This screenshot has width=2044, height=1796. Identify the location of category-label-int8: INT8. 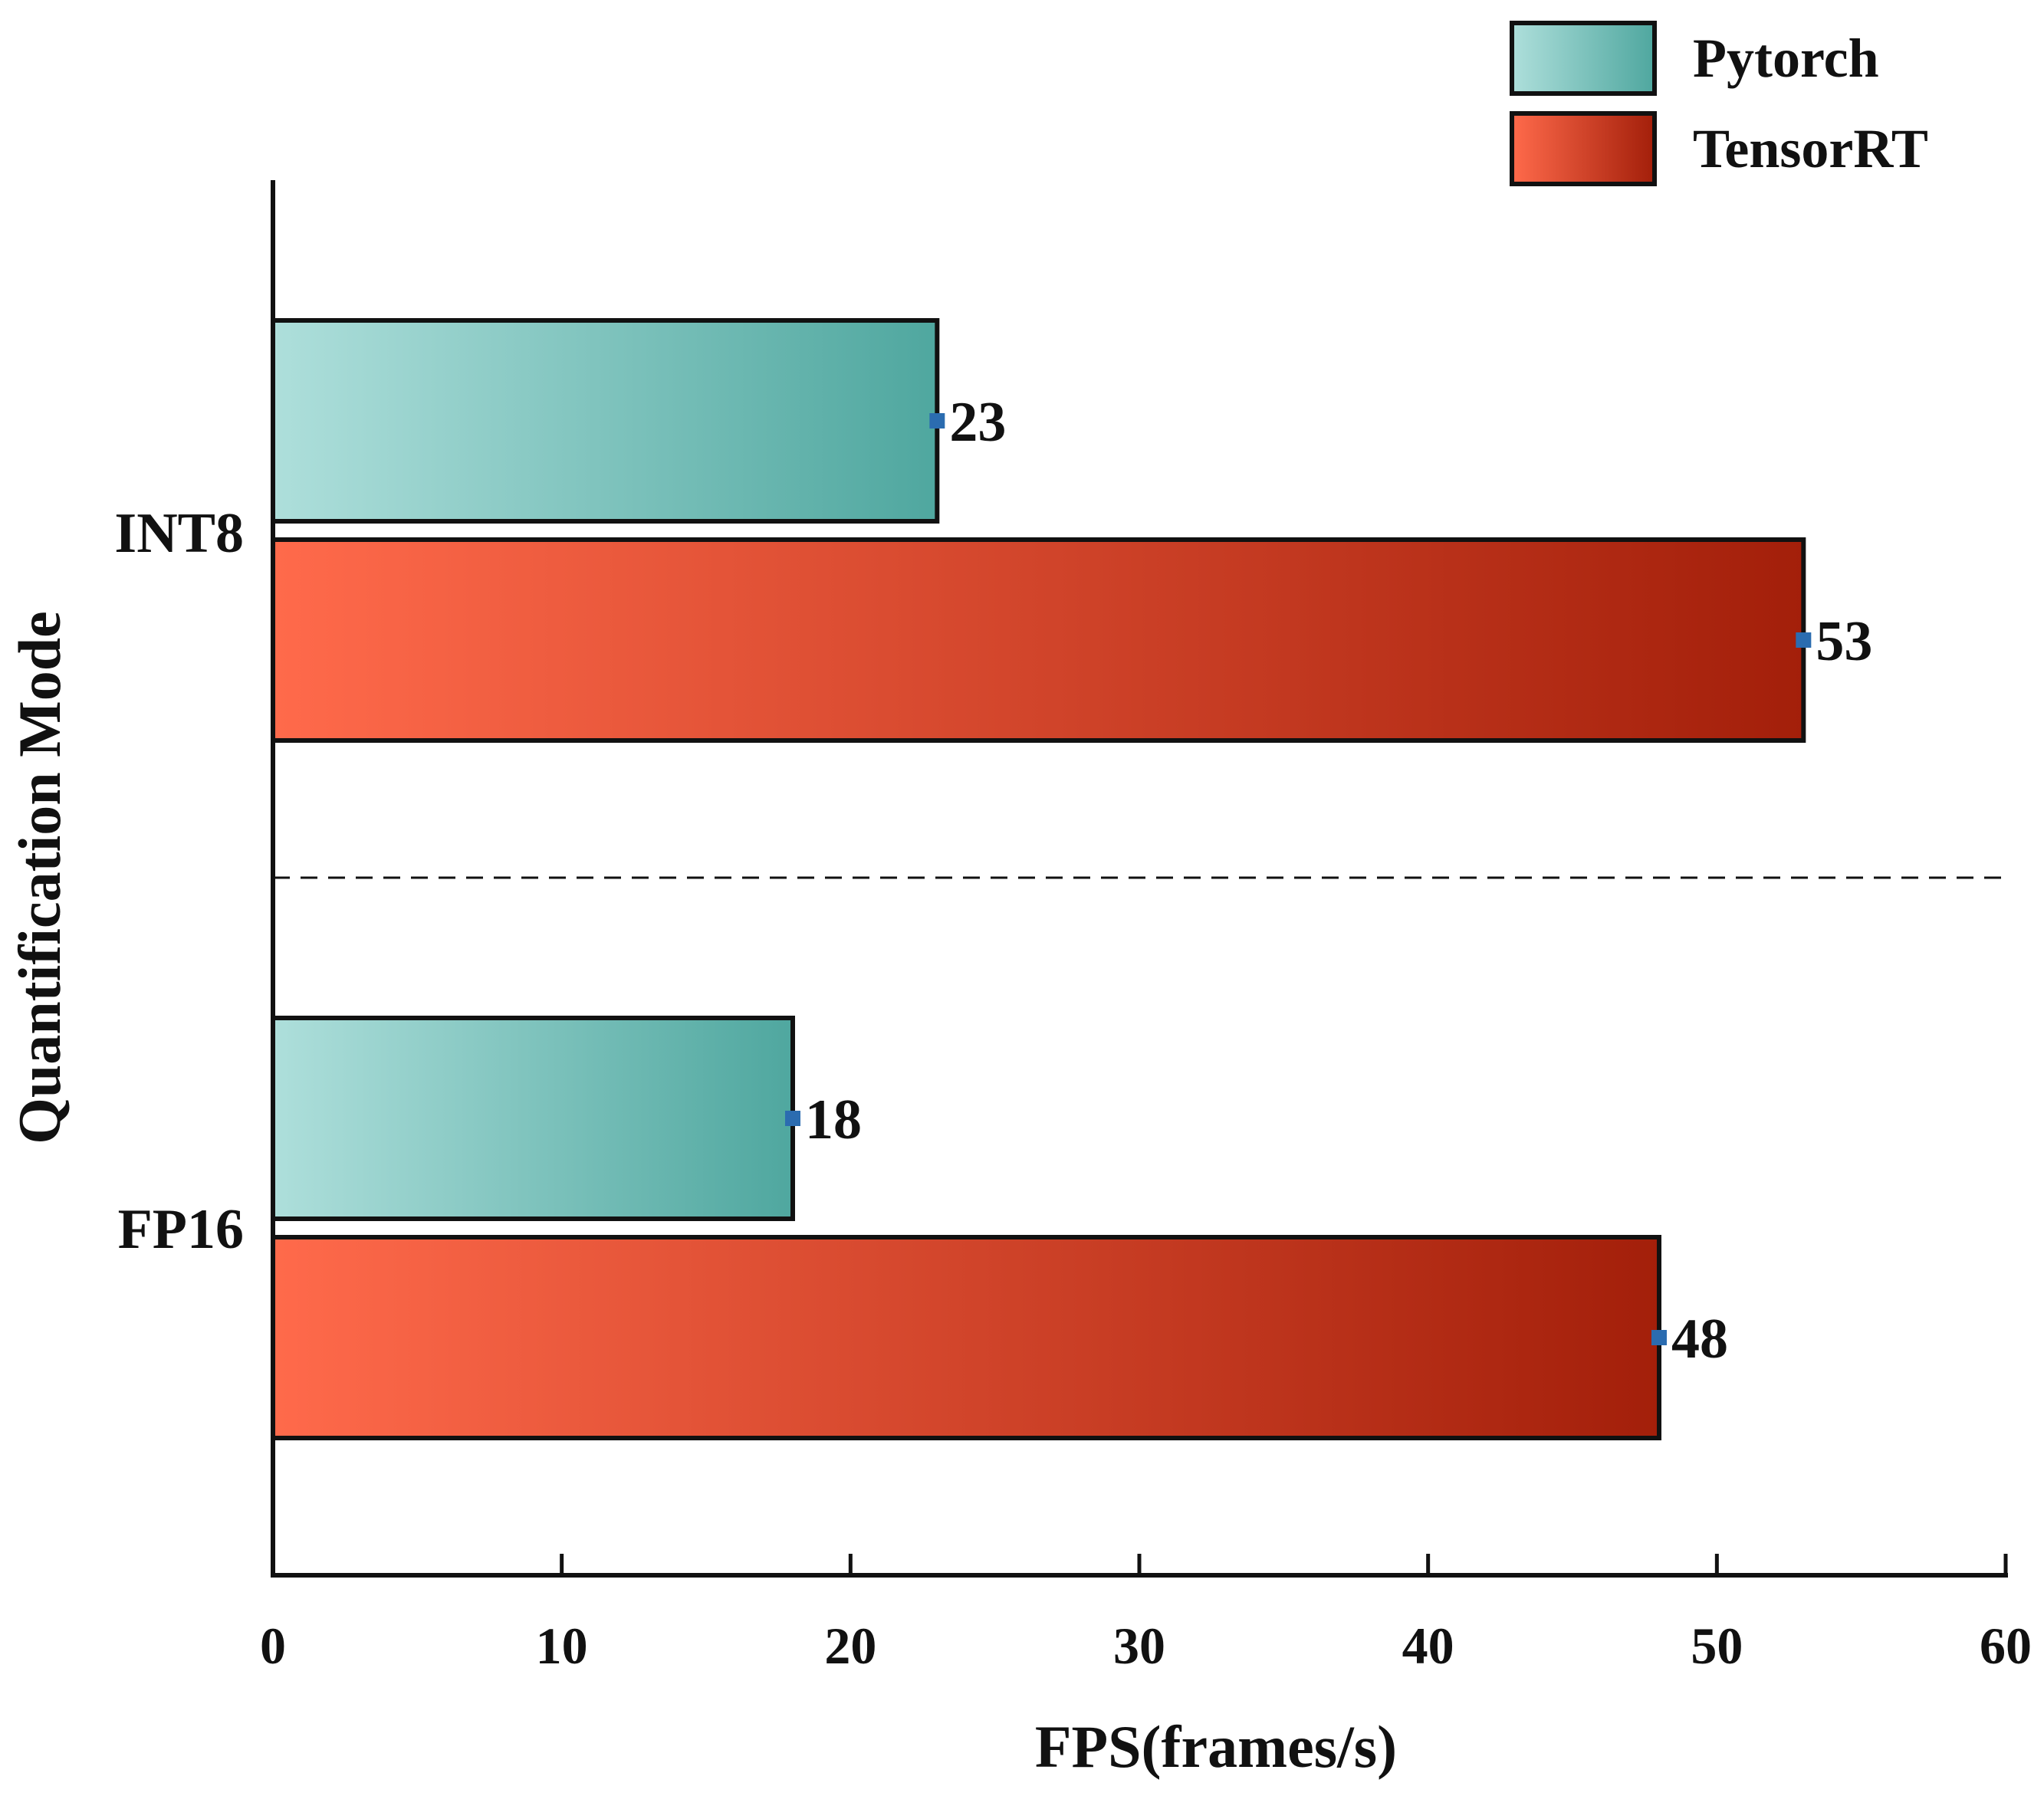
(179, 533).